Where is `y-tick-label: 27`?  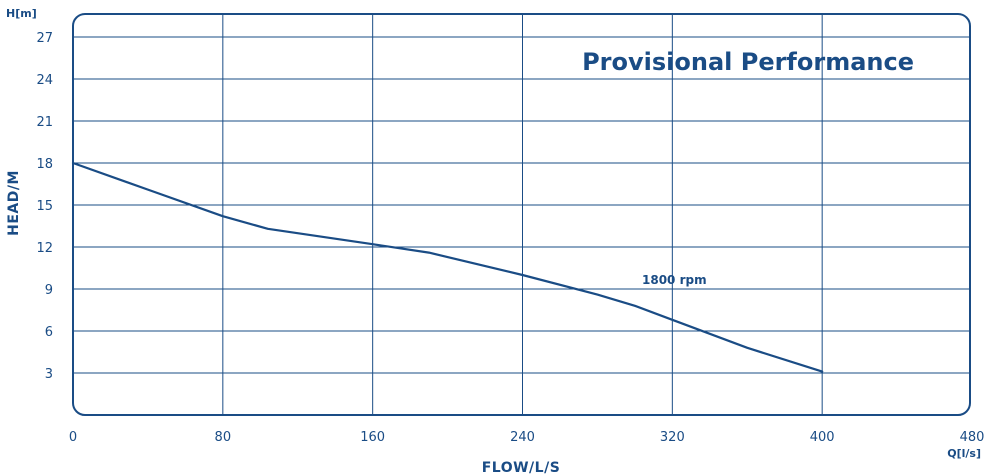 y-tick-label: 27 is located at coordinates (44, 38).